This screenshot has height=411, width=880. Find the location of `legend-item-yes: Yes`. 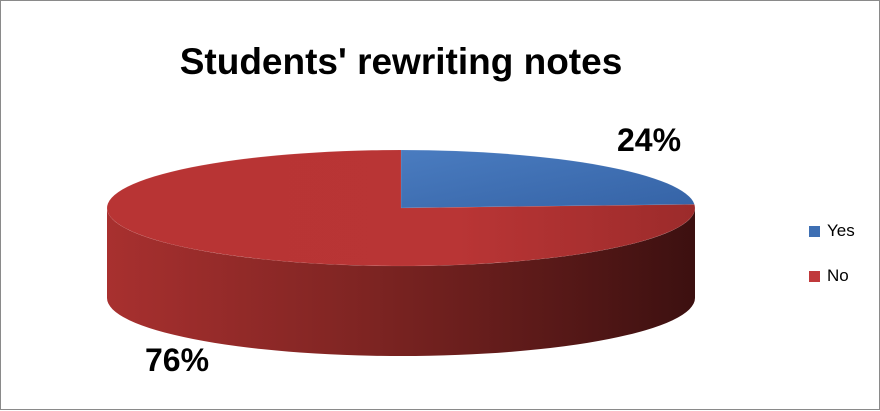

legend-item-yes: Yes is located at coordinates (832, 231).